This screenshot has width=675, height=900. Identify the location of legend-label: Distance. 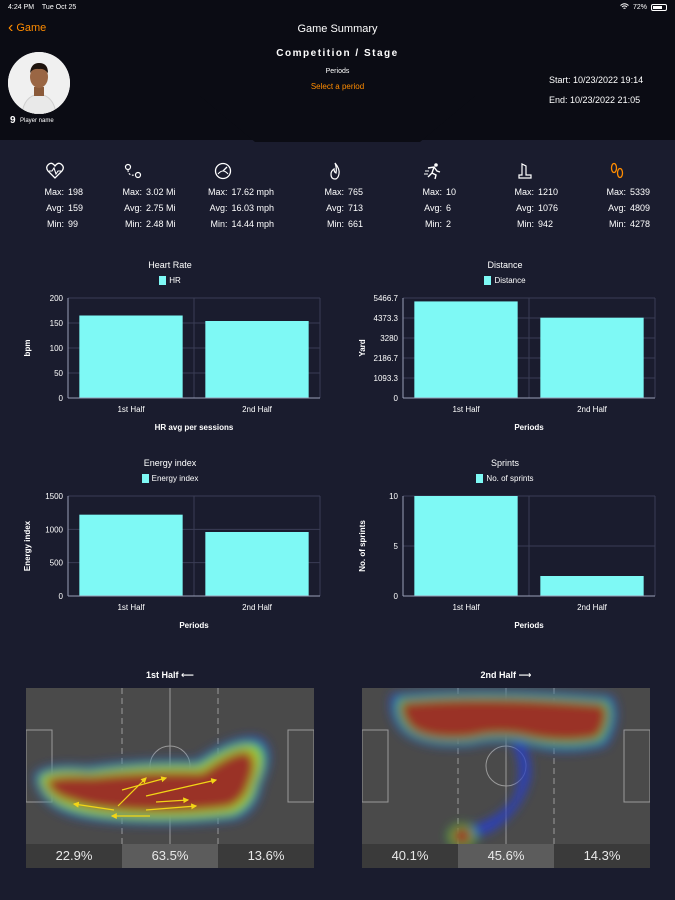
(510, 280).